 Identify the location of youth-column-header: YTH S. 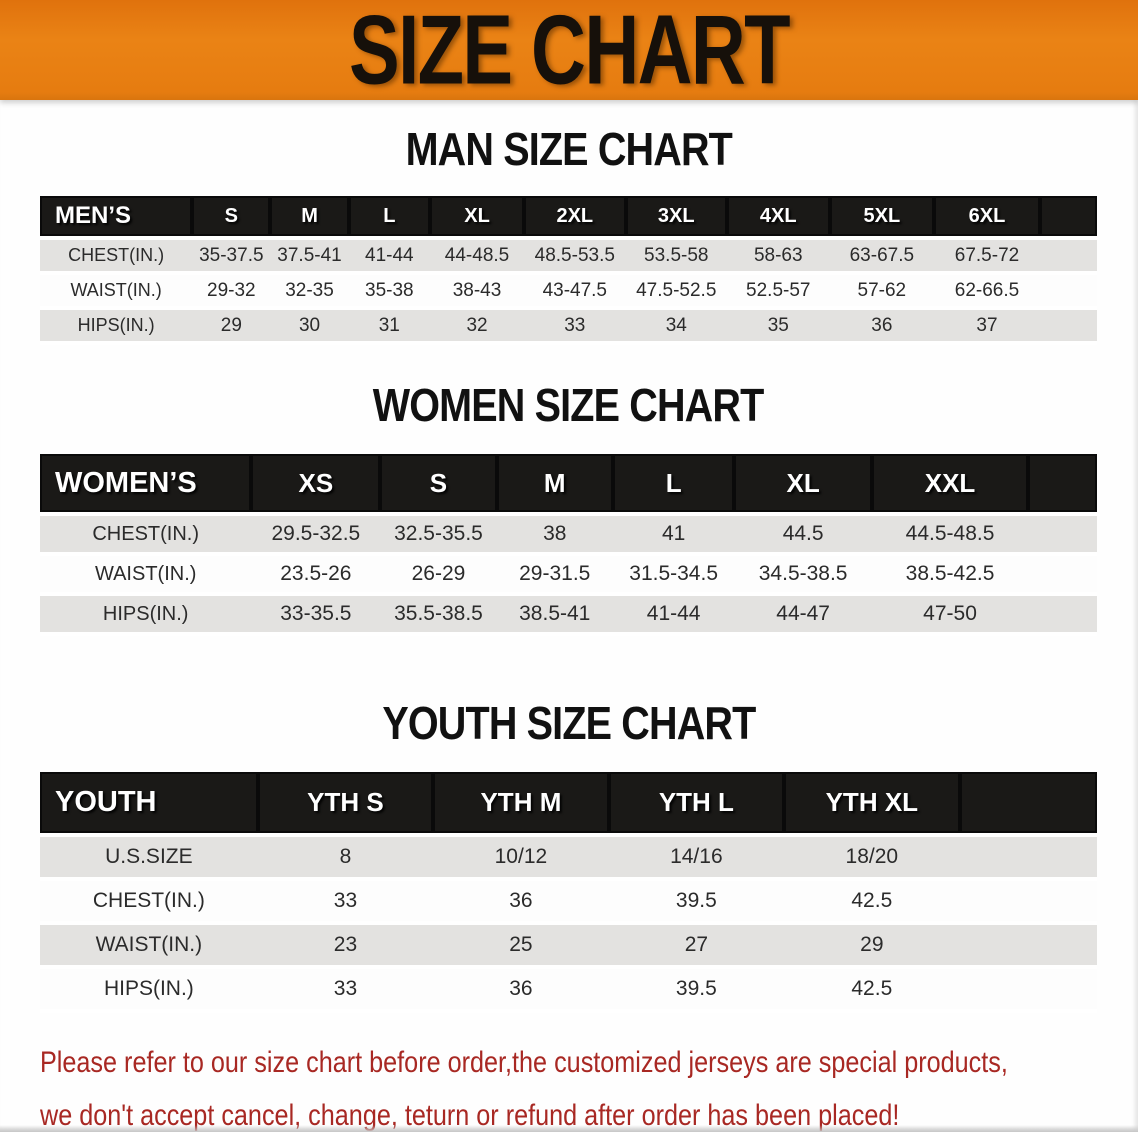
(345, 804).